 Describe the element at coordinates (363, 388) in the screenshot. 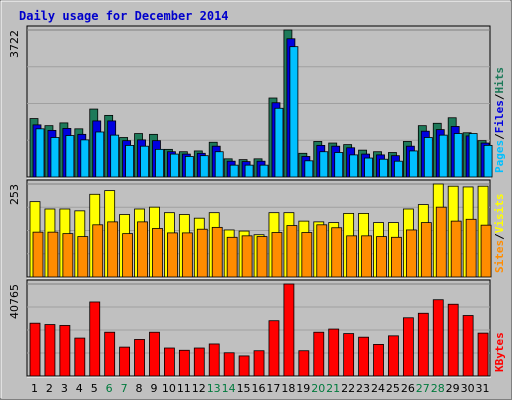

I see `x-label-day-23: 23` at that location.